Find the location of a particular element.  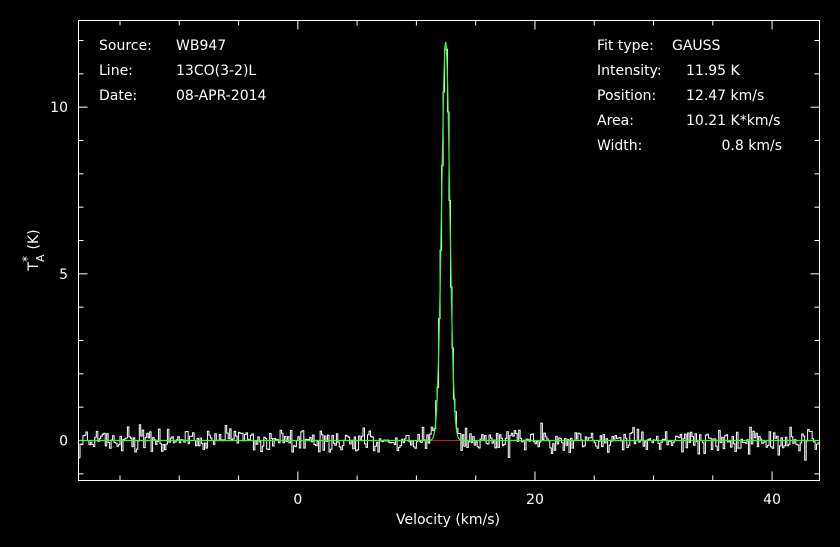

y-tick-label: 0 is located at coordinates (63, 442).